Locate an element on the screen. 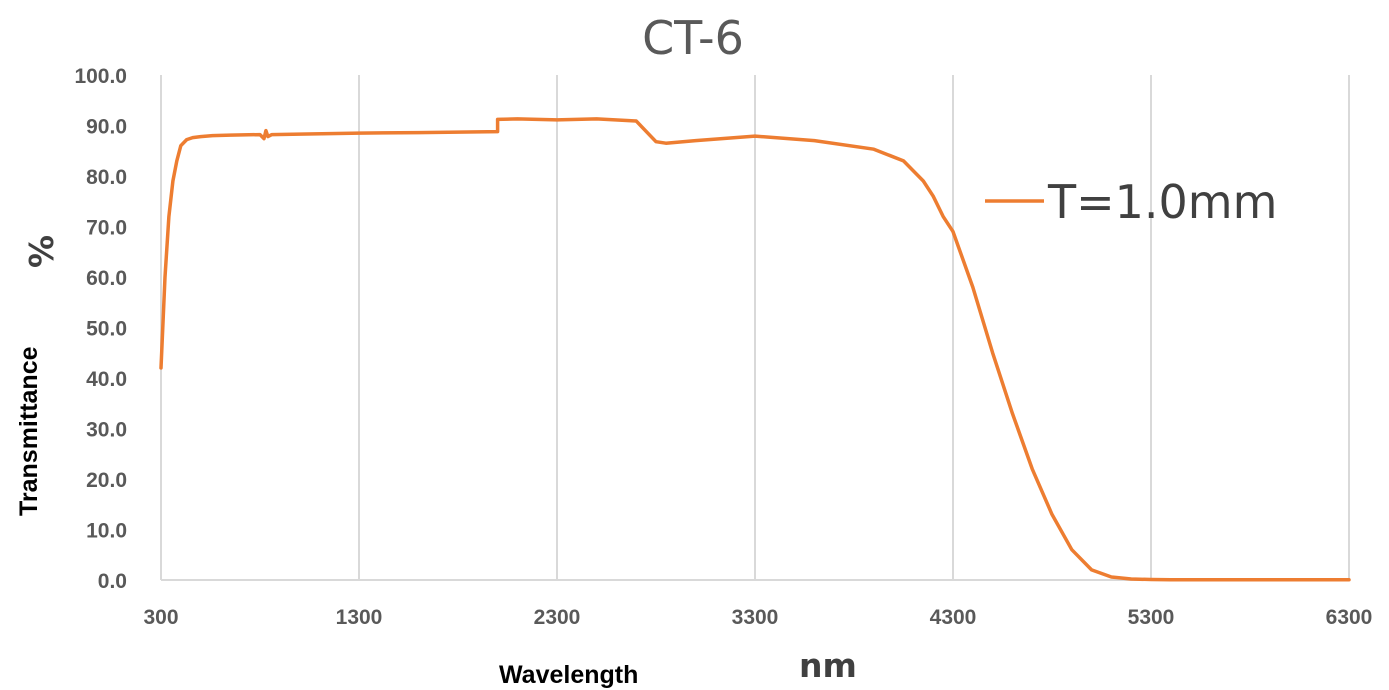 Image resolution: width=1389 pixels, height=690 pixels. y-tick-label: 70.0 is located at coordinates (106, 228).